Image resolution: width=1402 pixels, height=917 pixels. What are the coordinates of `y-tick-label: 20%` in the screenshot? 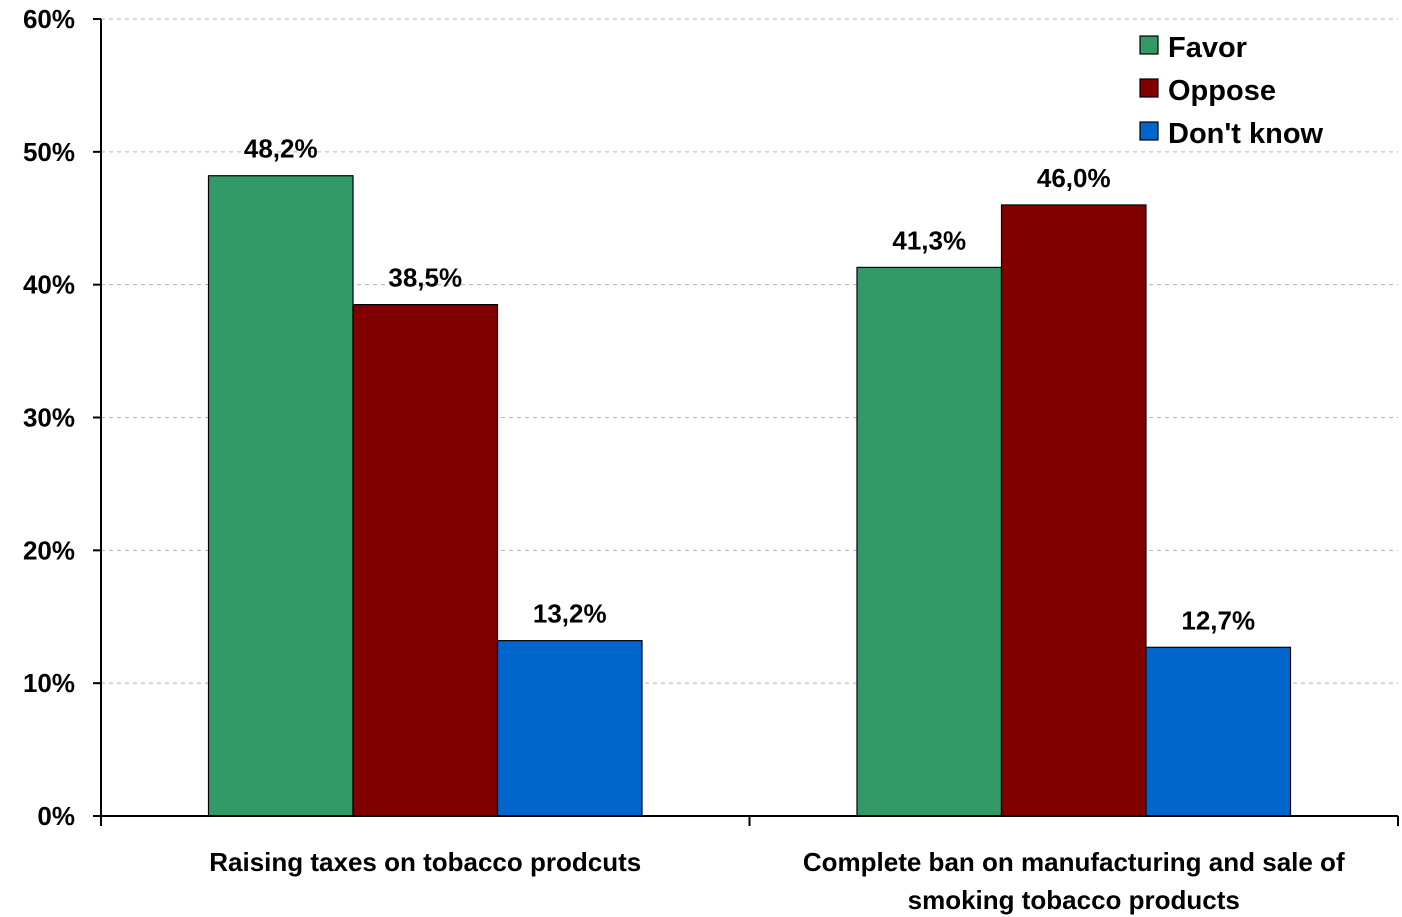 It's located at (49, 550).